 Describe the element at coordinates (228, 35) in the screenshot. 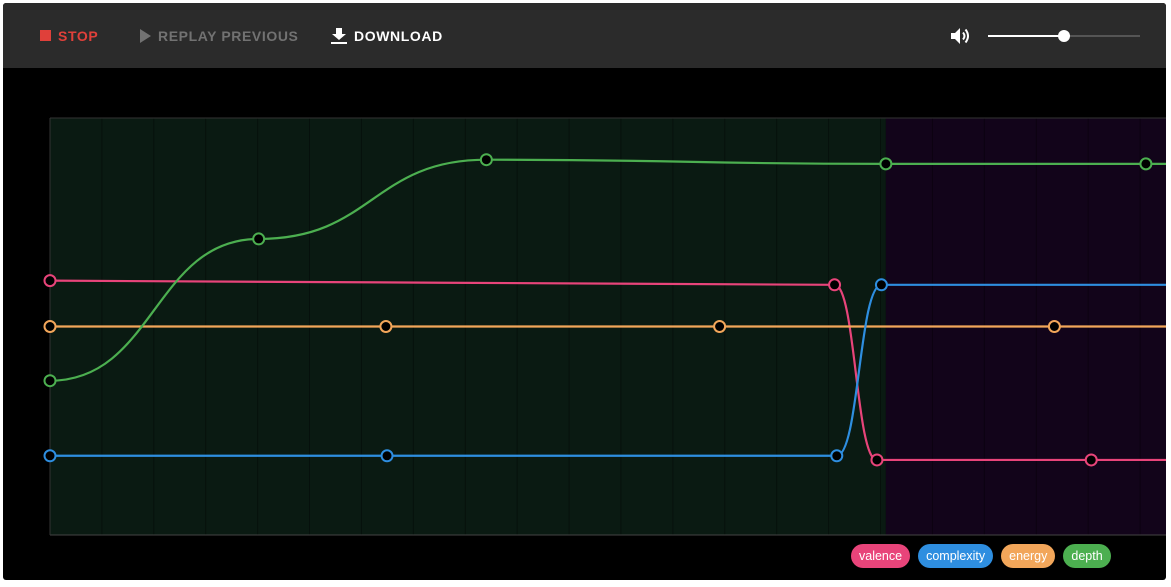

I see `replay-label: REPLAY PREVIOUS` at that location.